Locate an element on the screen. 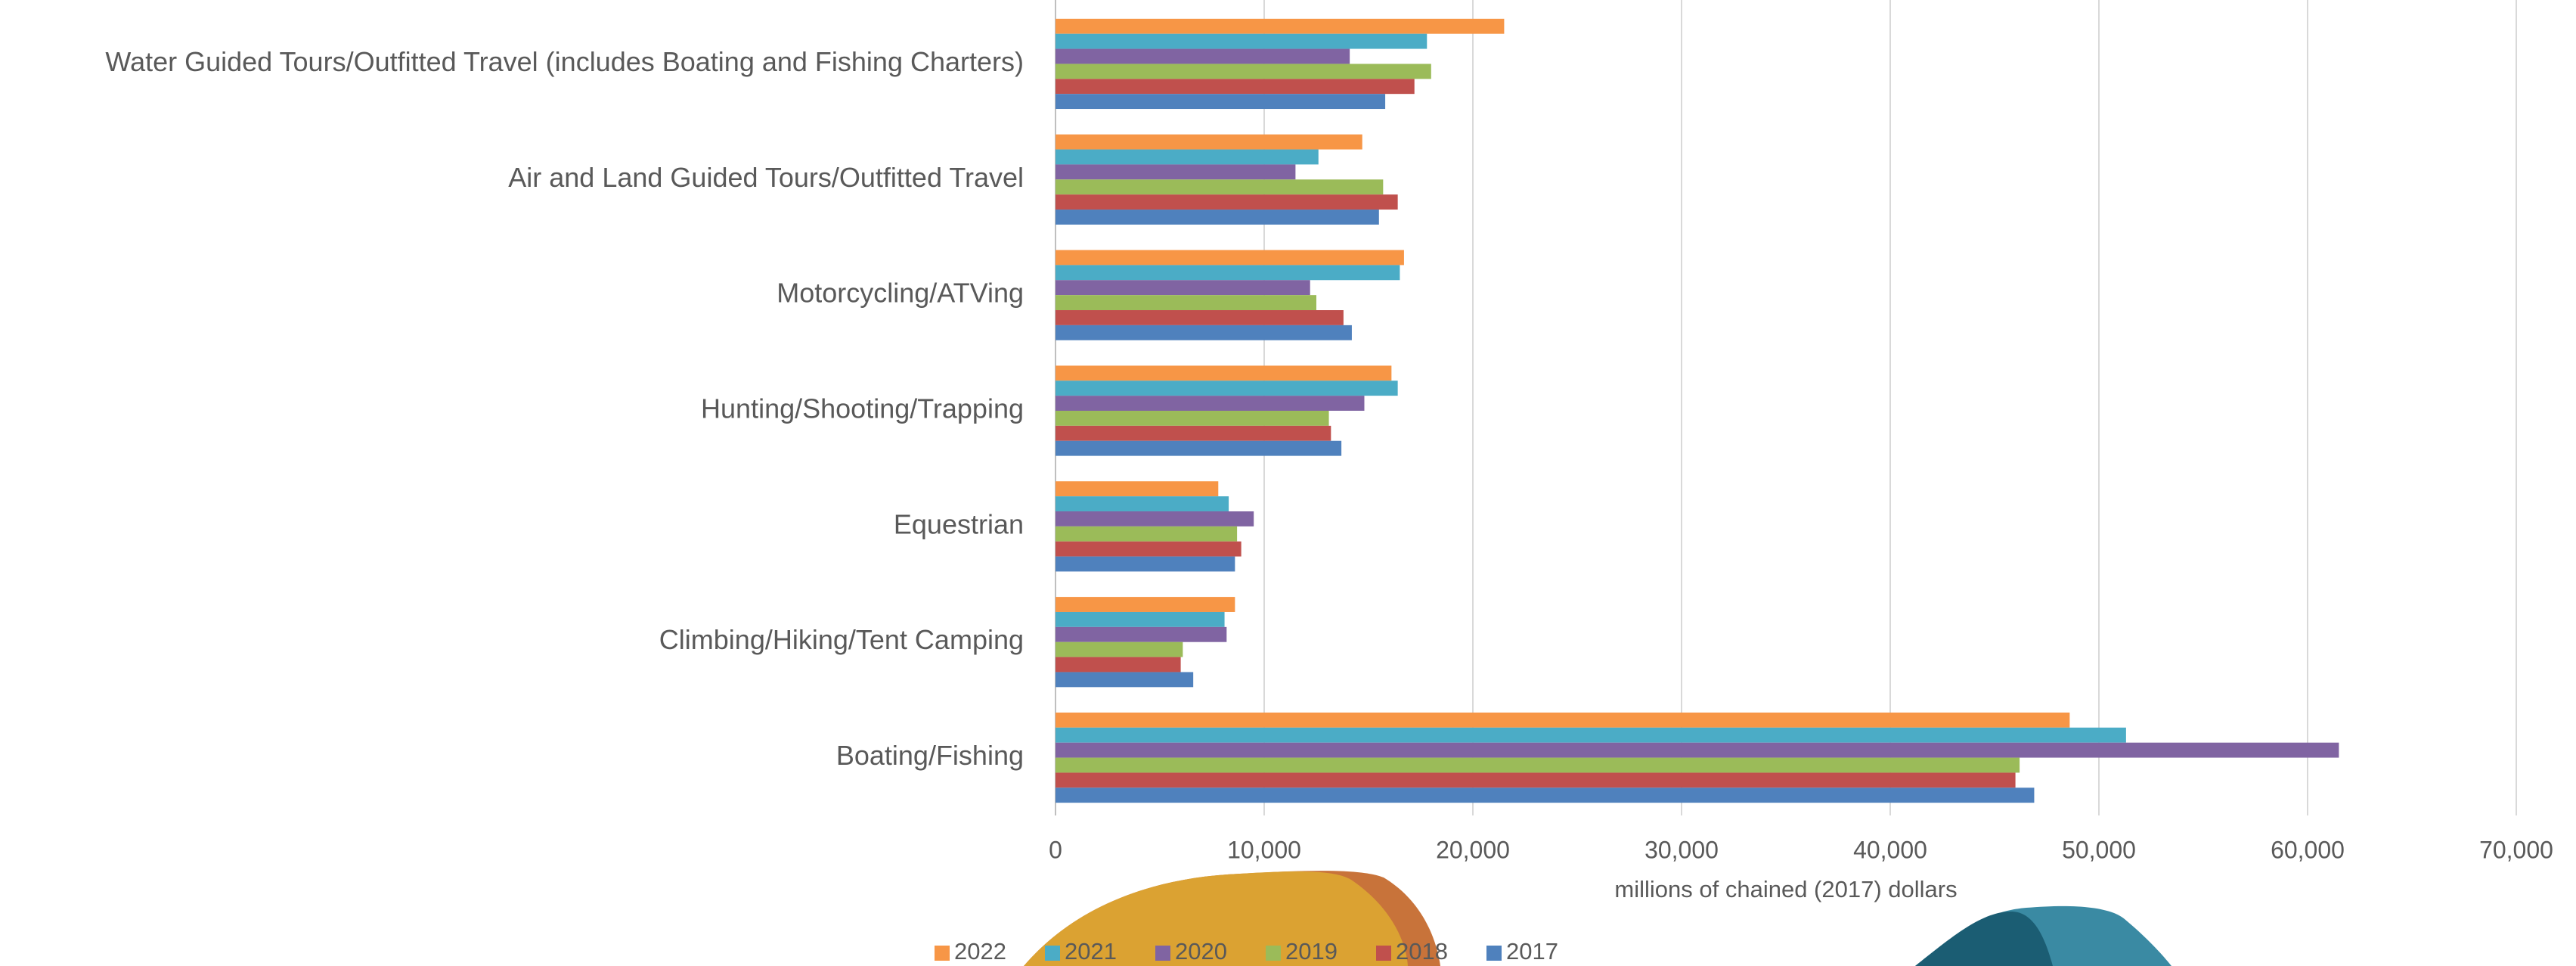  y-tick-label: Equestrian is located at coordinates (959, 523).